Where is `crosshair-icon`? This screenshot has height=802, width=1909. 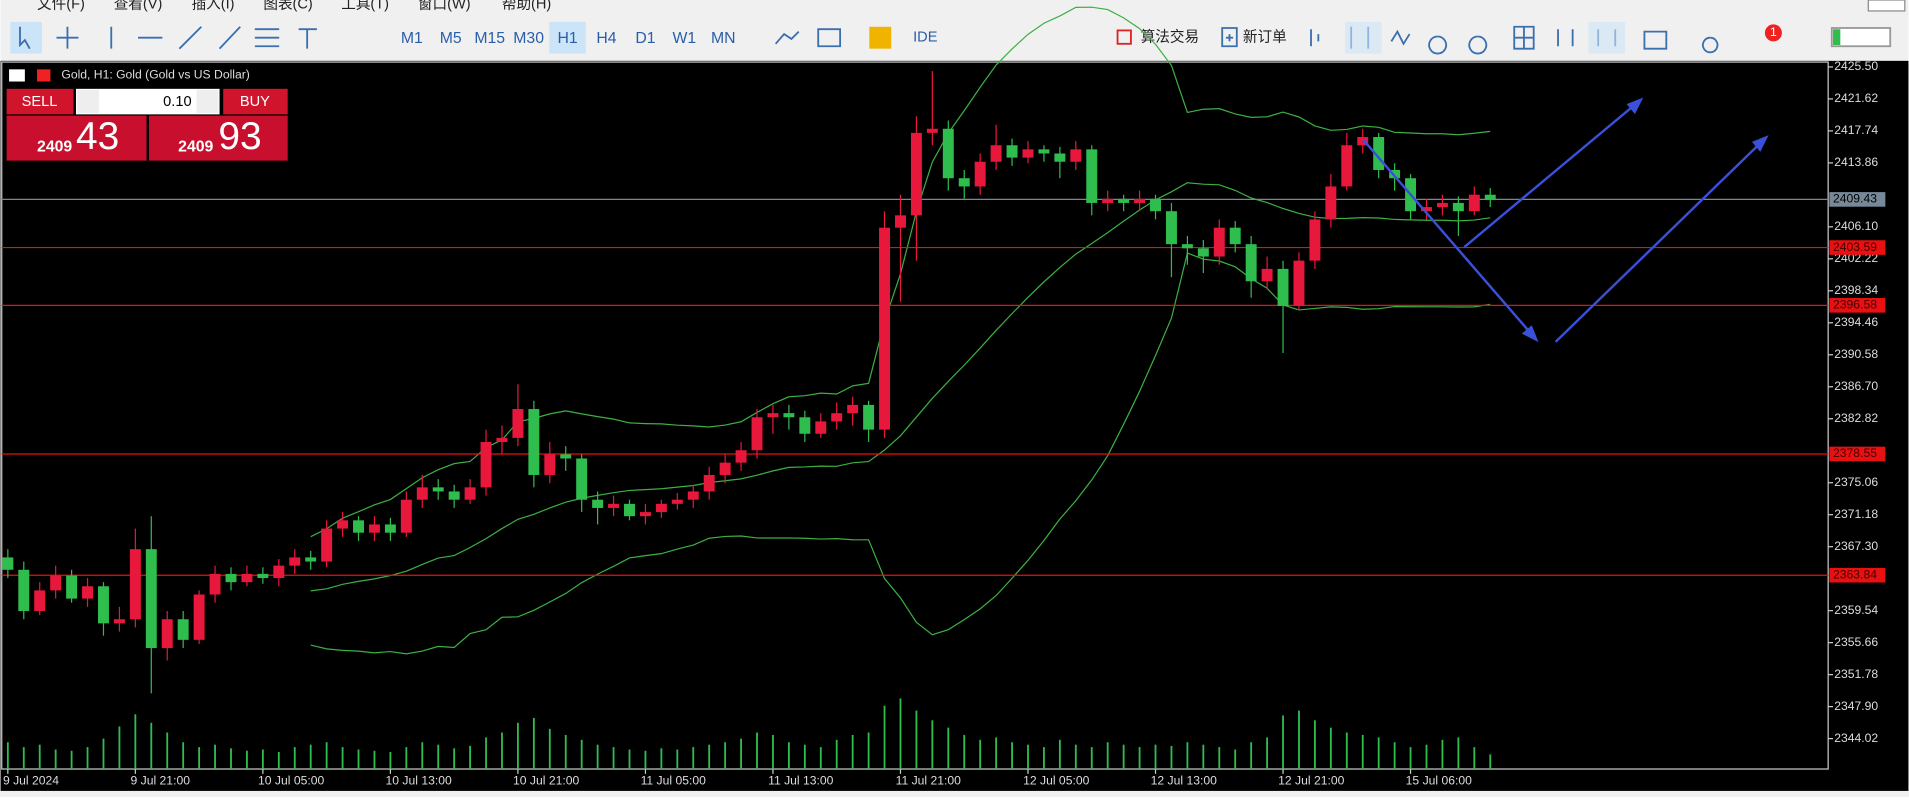 crosshair-icon is located at coordinates (67, 37).